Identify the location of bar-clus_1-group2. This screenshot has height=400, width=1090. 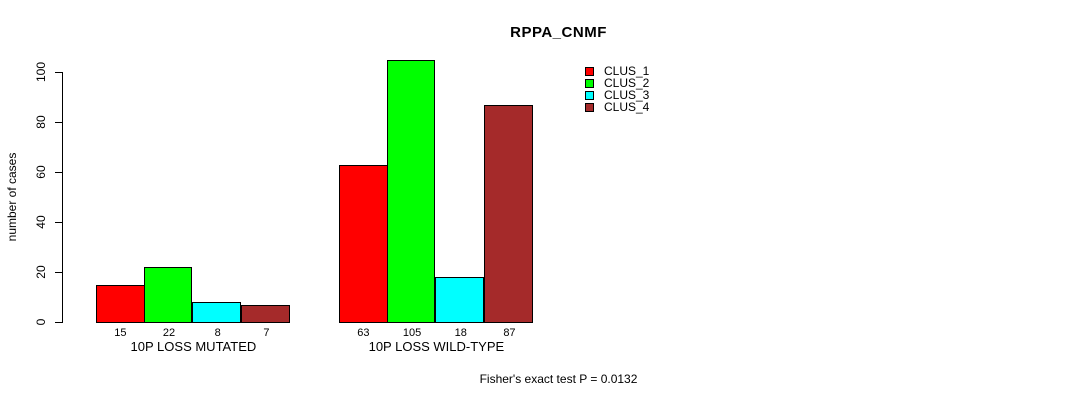
(363, 243).